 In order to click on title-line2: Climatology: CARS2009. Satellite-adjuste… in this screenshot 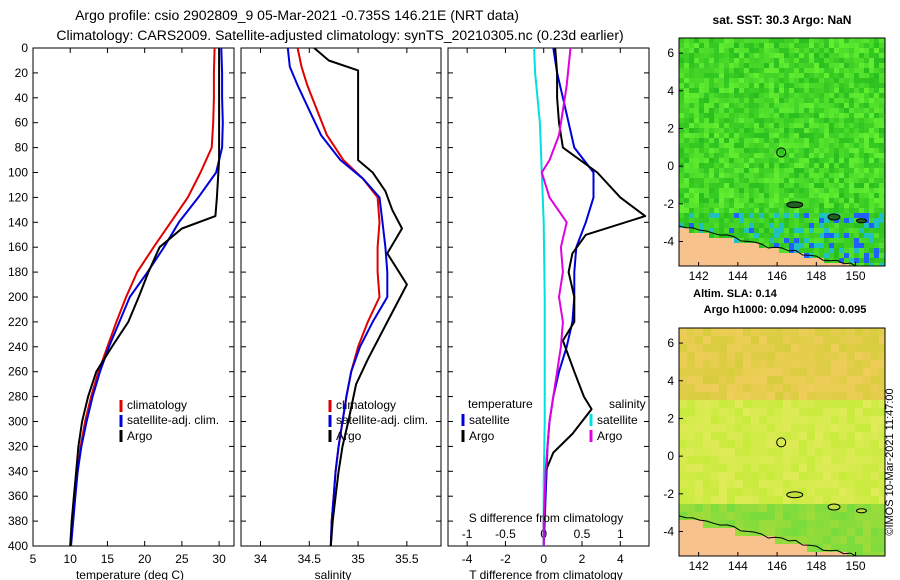, I will do `click(339, 35)`.